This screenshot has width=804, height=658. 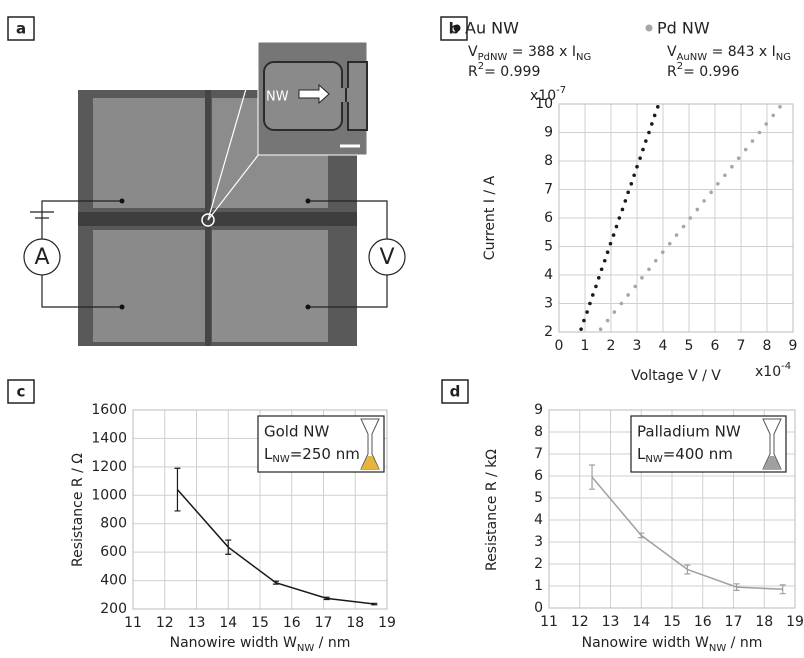 I want to click on y-tick-label: 800, so click(x=113, y=524).